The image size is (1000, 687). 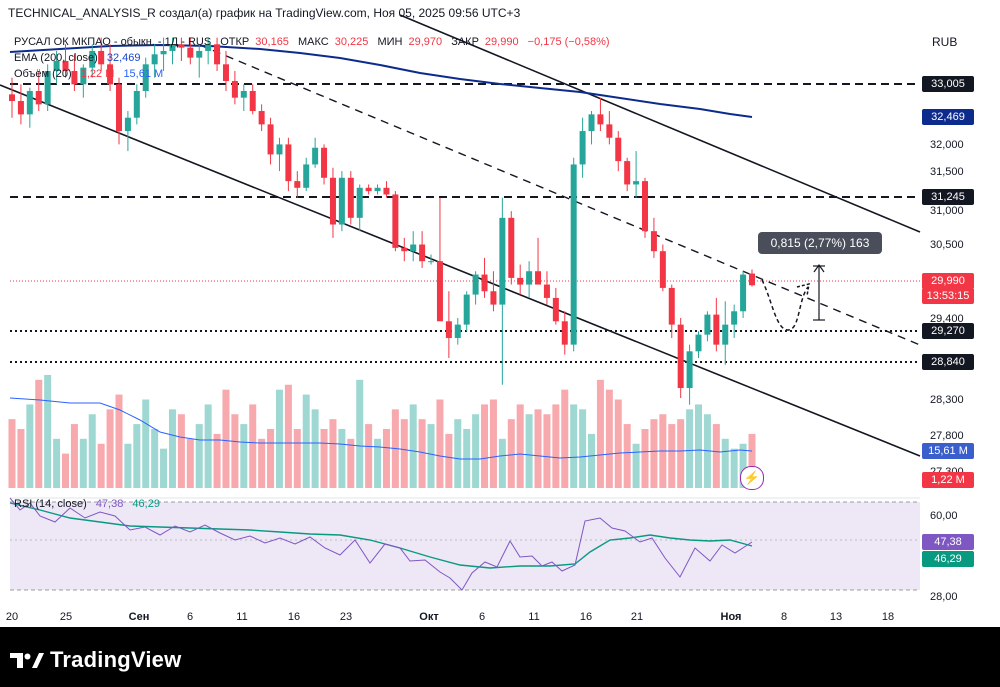 I want to click on ema-legend: EMA (200, close) 32,469, so click(x=80, y=58).